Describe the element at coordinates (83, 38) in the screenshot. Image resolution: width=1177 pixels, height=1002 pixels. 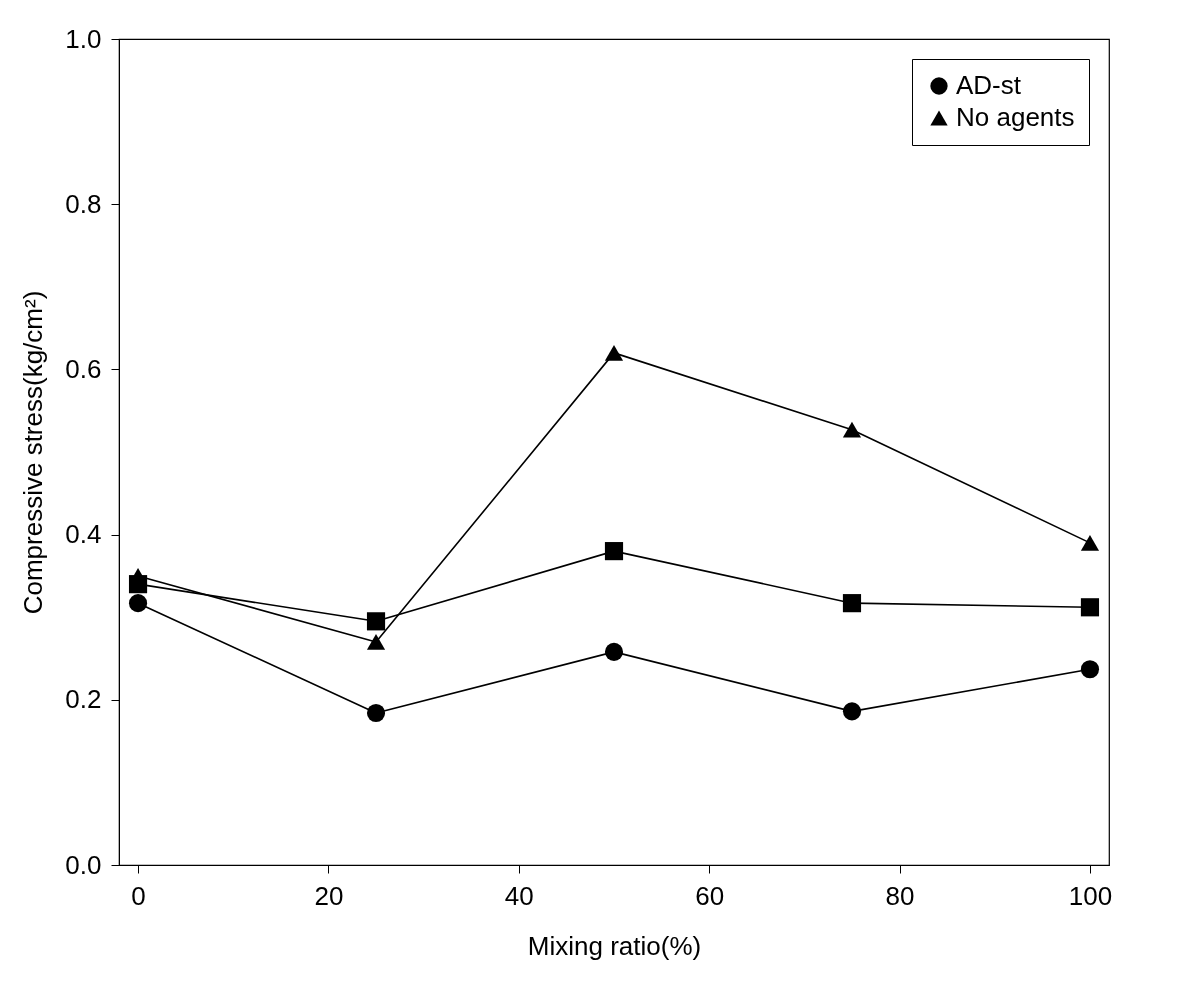
I see `y-tick-label: 1.0` at that location.